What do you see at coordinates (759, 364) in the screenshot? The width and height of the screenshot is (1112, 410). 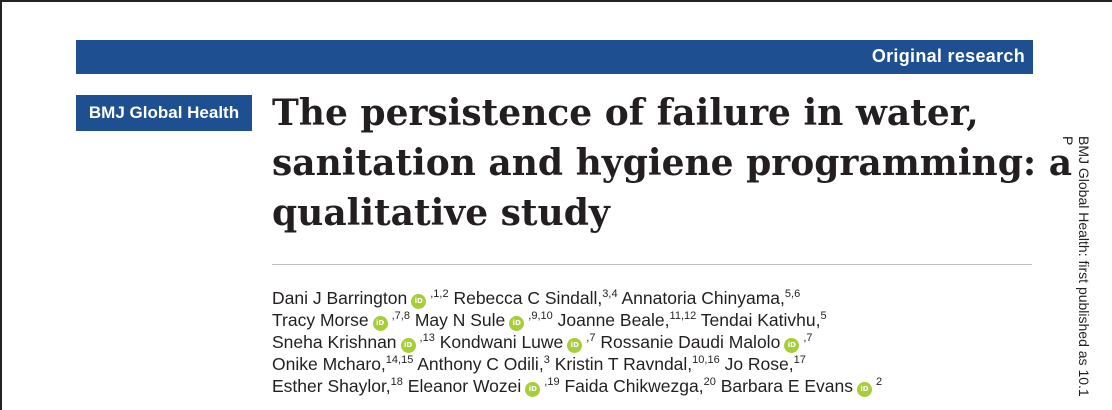 I see `author-name: Jo Rose,` at bounding box center [759, 364].